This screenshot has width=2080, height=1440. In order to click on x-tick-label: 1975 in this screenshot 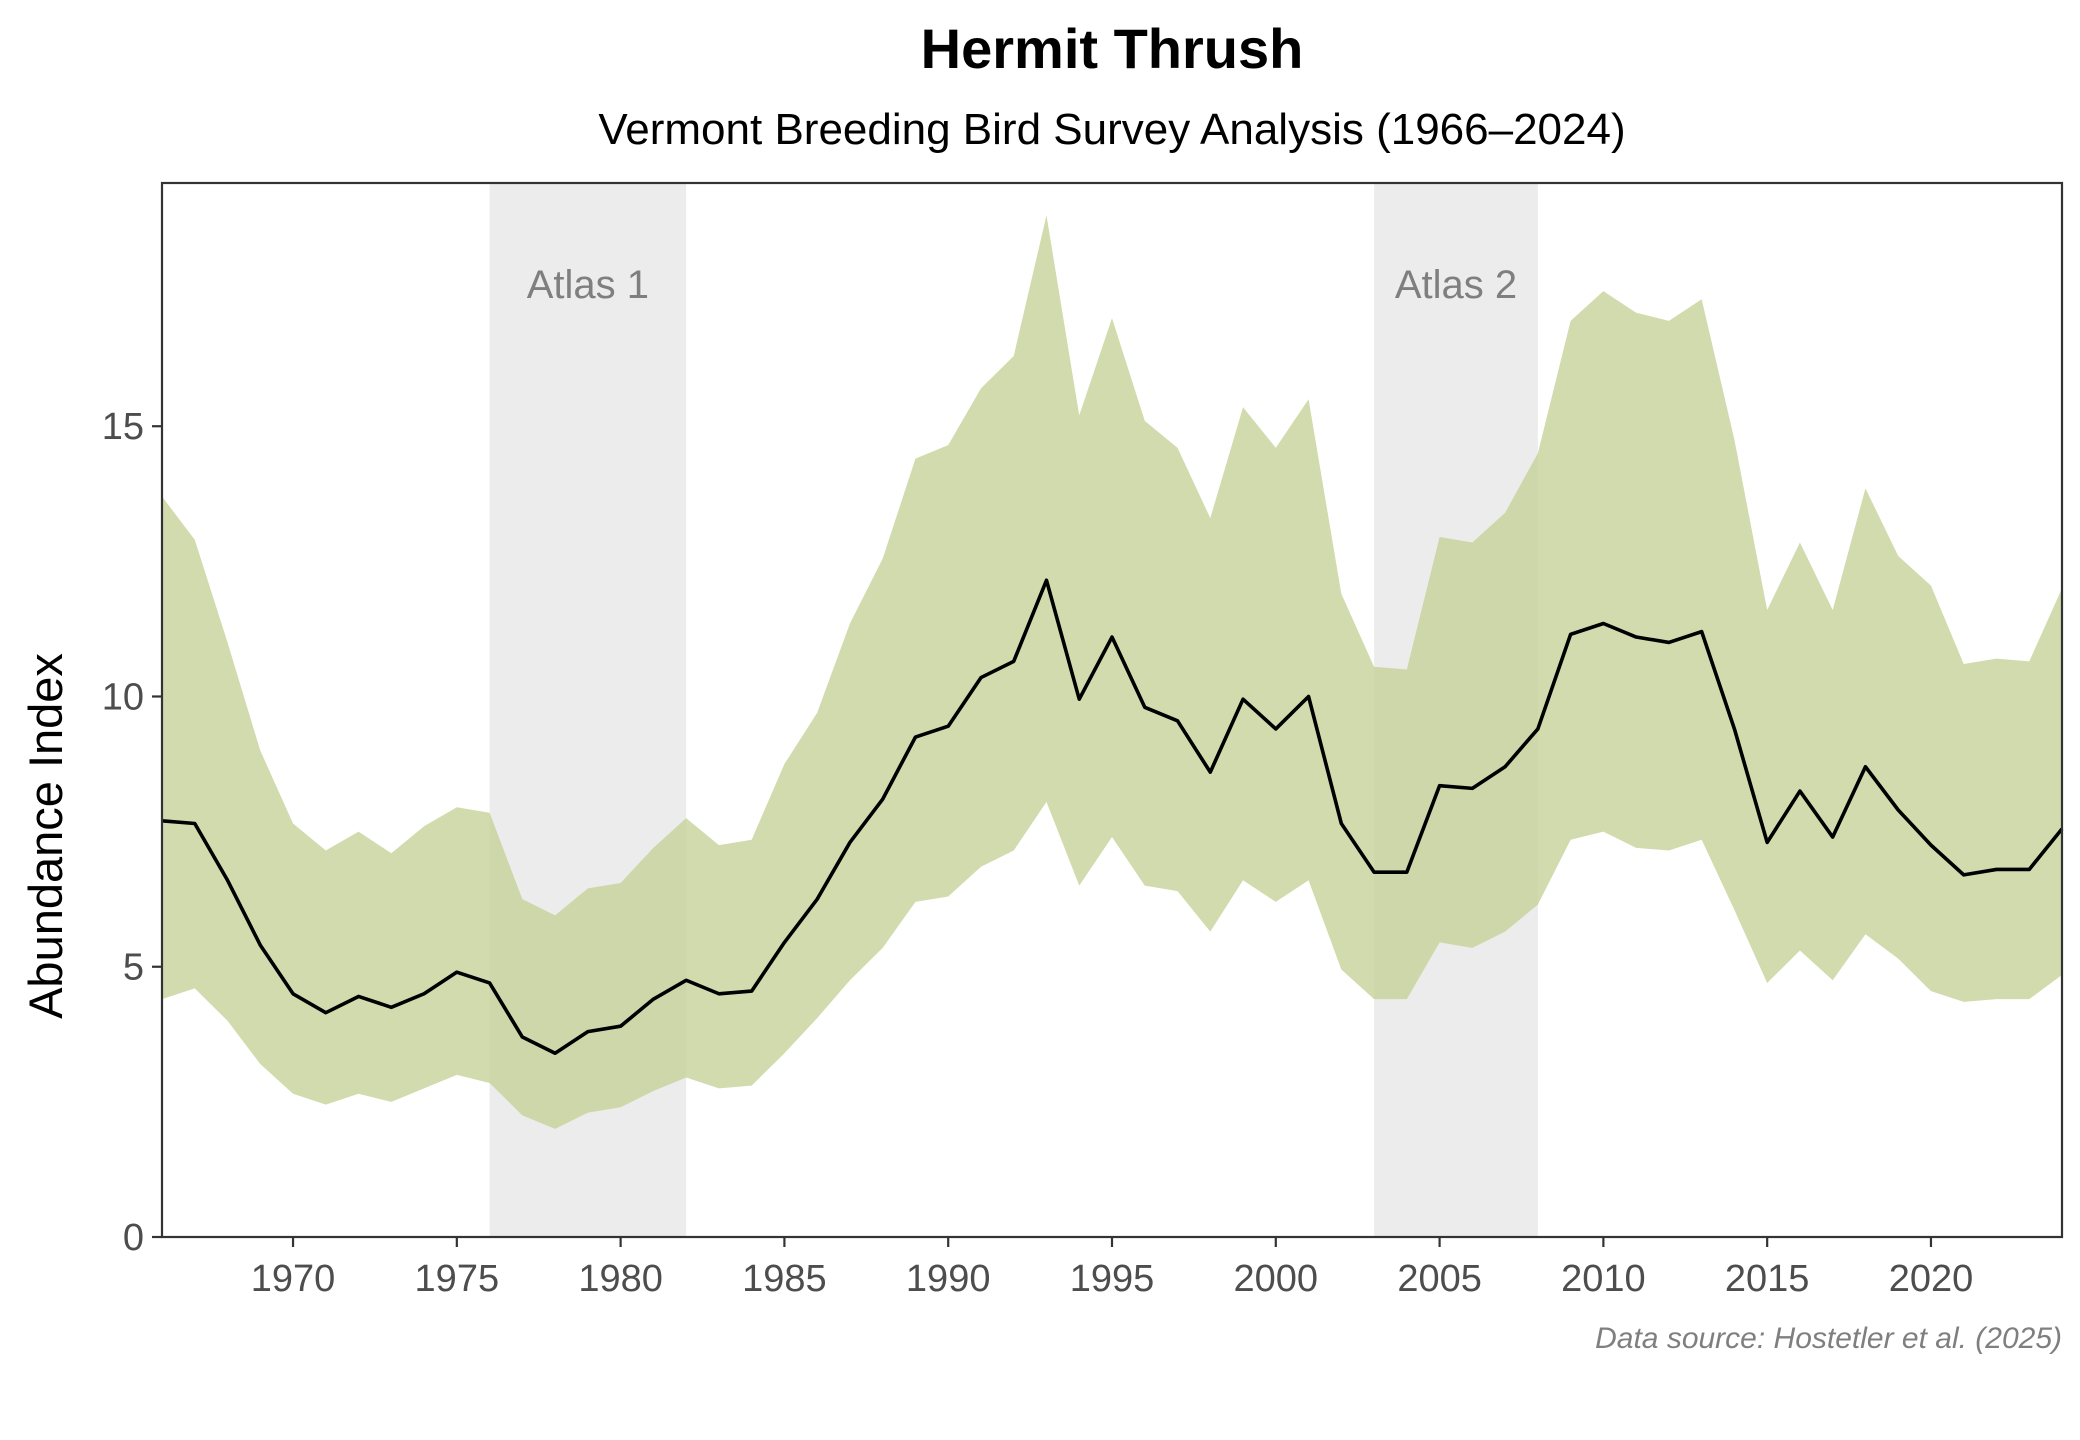, I will do `click(457, 1279)`.